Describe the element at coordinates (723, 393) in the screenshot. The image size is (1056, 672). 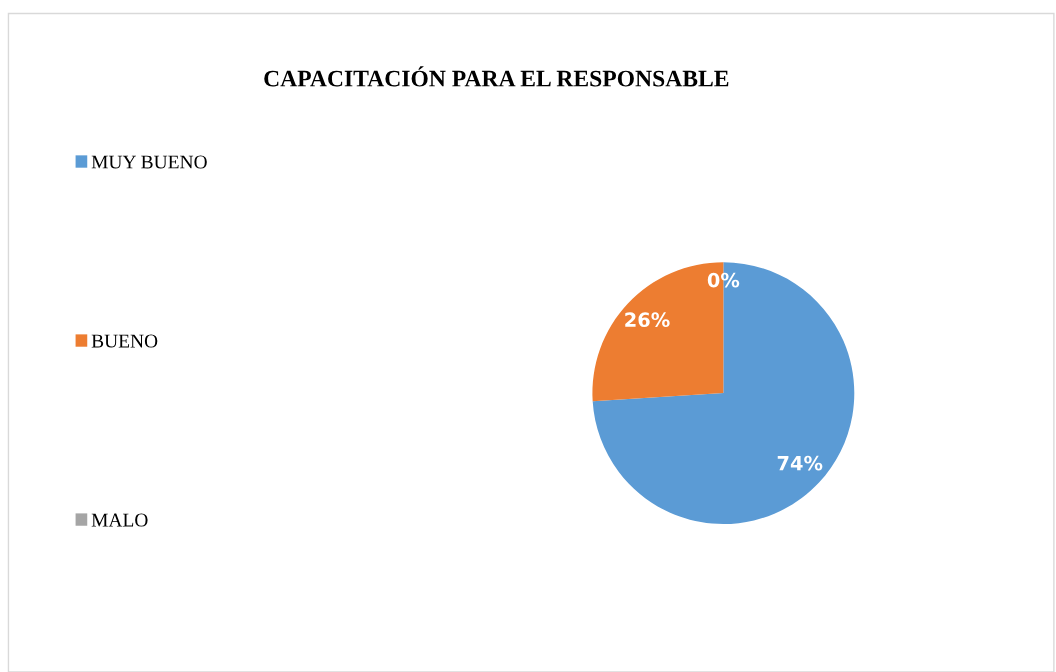
I see `pie-slice` at that location.